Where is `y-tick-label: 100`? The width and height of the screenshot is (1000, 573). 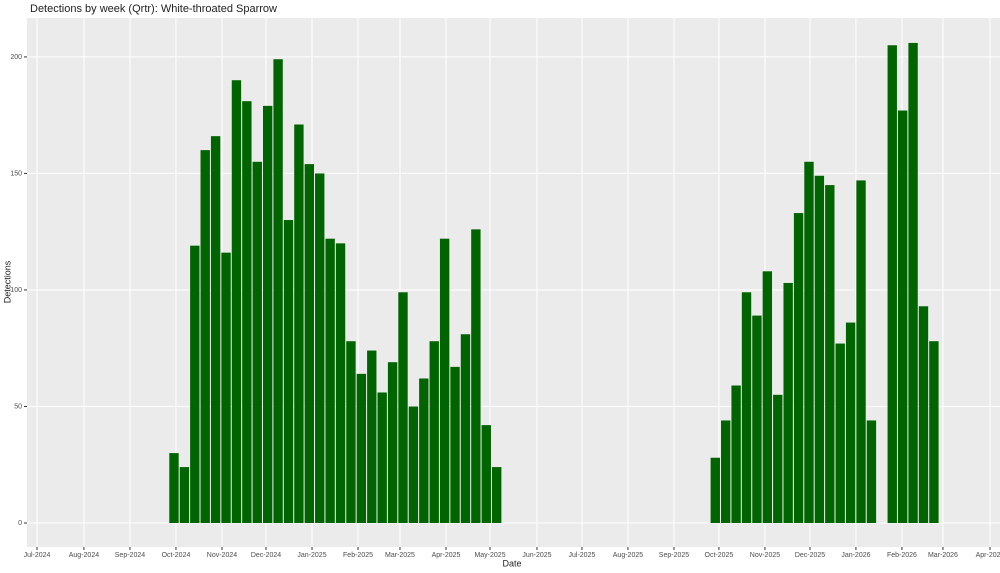
y-tick-label: 100 is located at coordinates (16, 290).